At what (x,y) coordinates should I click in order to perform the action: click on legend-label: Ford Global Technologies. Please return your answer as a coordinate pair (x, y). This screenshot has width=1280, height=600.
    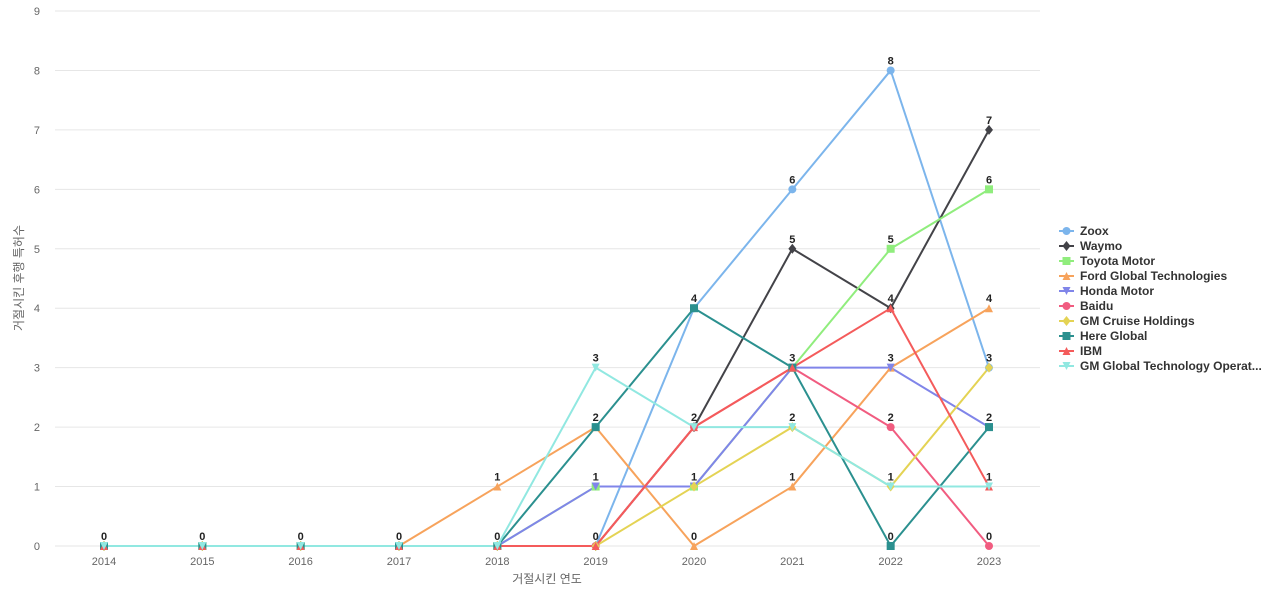
    Looking at the image, I should click on (1153, 276).